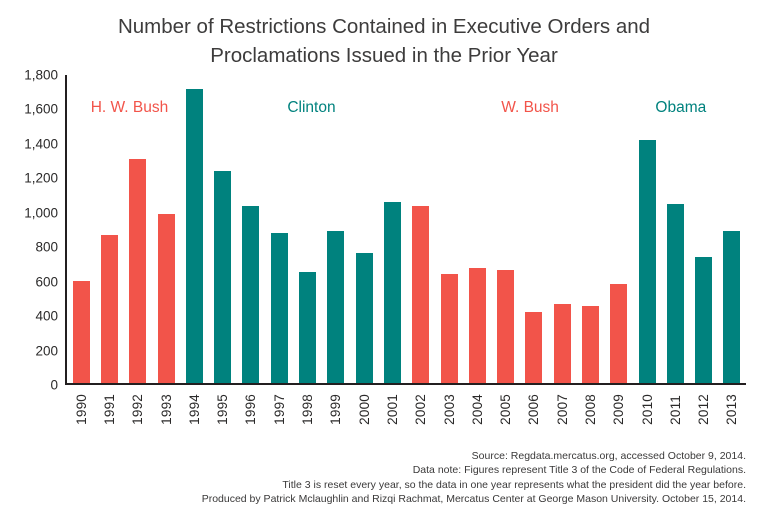 The height and width of the screenshot is (522, 768). I want to click on x-tick-column: 2013, so click(732, 407).